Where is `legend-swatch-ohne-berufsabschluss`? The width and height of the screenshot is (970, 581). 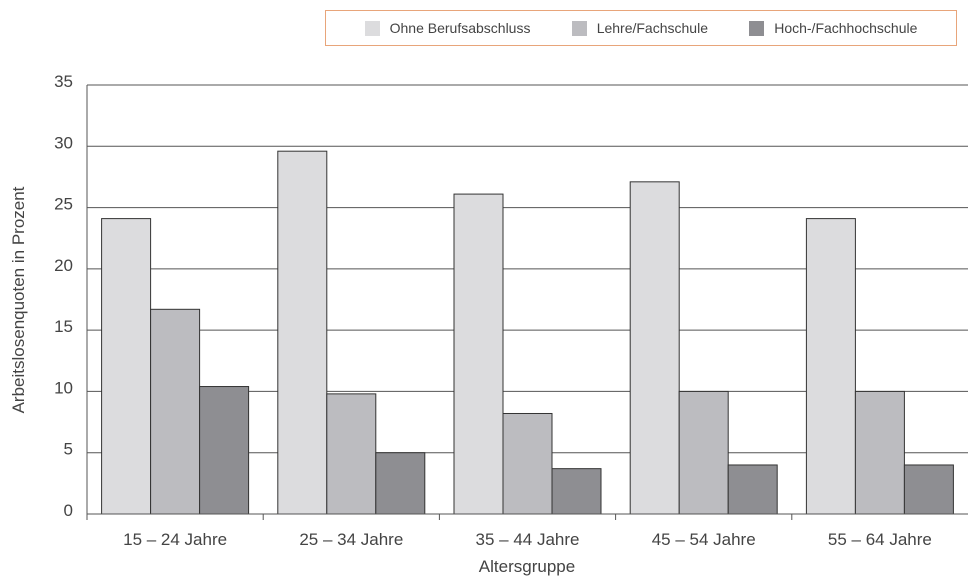 legend-swatch-ohne-berufsabschluss is located at coordinates (372, 28).